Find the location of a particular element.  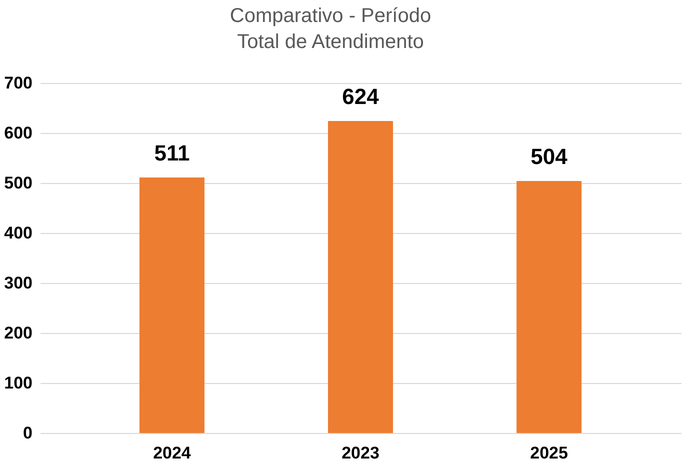

y-tick-label: 600 is located at coordinates (18, 133).